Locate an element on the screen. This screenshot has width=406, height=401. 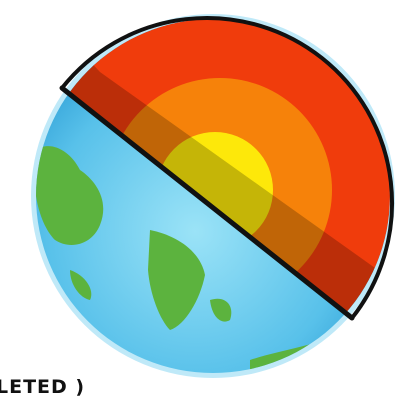
caption: LETED ) is located at coordinates (43, 387).